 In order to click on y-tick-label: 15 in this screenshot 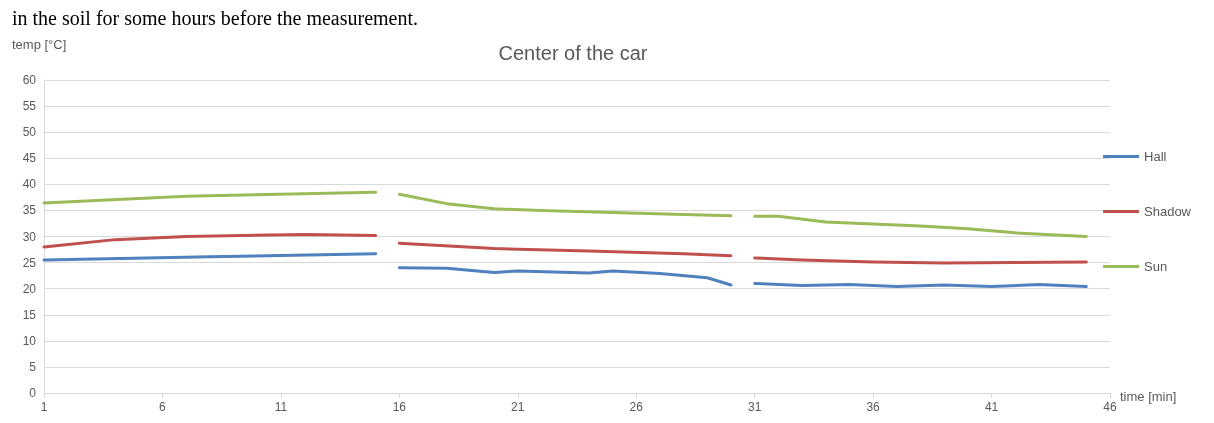, I will do `click(29, 314)`.